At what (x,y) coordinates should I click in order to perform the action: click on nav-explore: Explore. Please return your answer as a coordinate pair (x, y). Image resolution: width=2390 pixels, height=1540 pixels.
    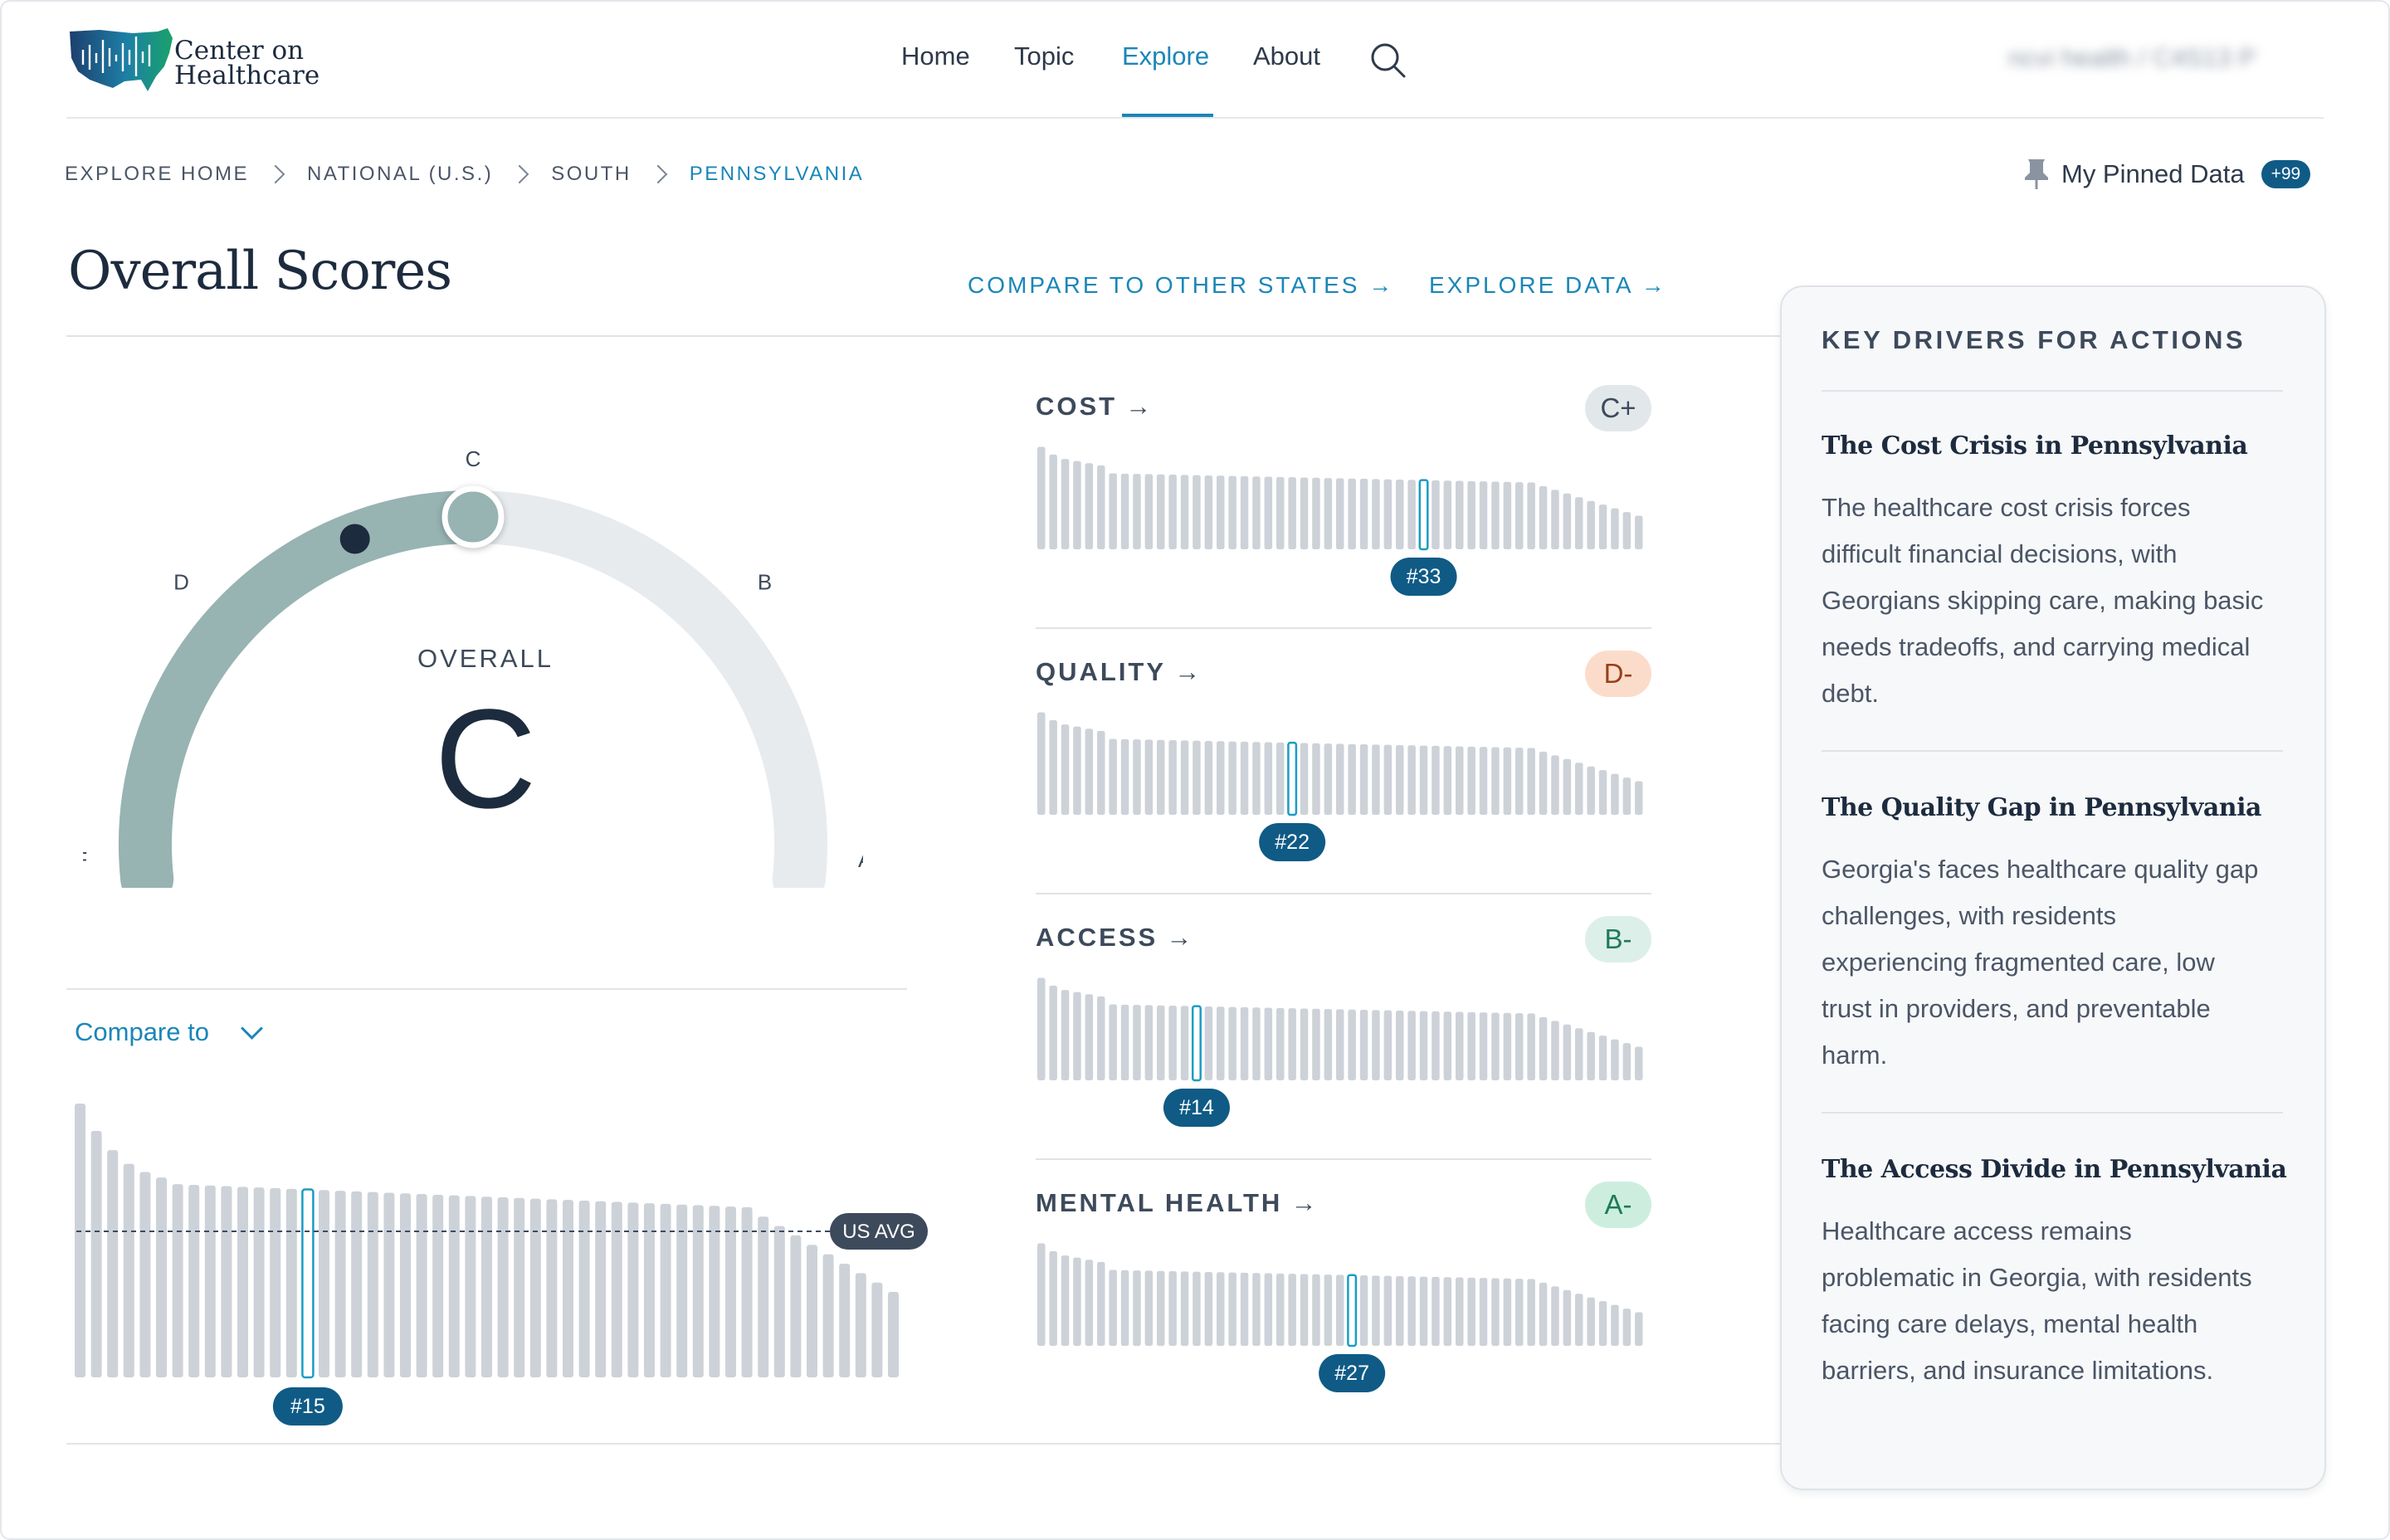
    Looking at the image, I should click on (1166, 56).